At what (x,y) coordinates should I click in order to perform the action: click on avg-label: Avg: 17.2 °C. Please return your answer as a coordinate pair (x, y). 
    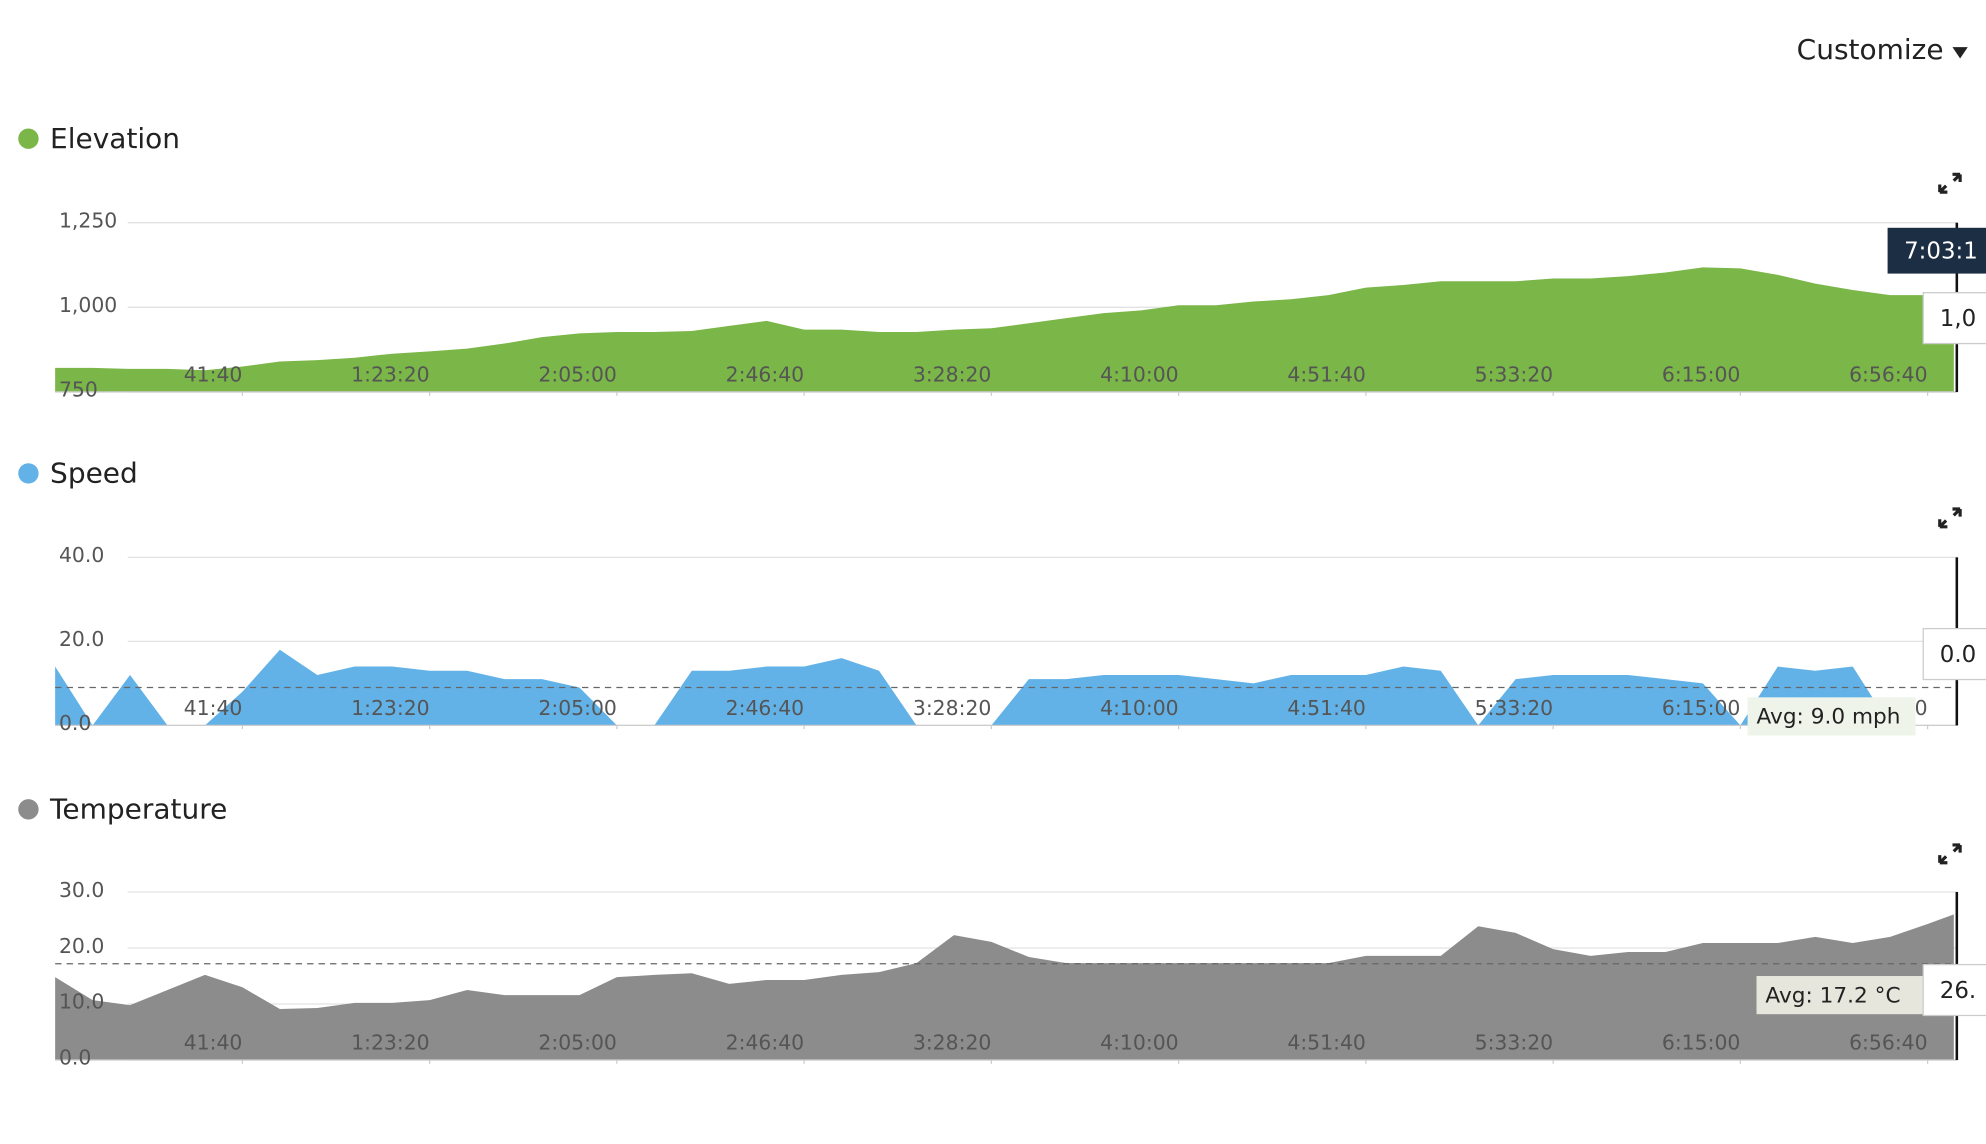
    Looking at the image, I should click on (1832, 995).